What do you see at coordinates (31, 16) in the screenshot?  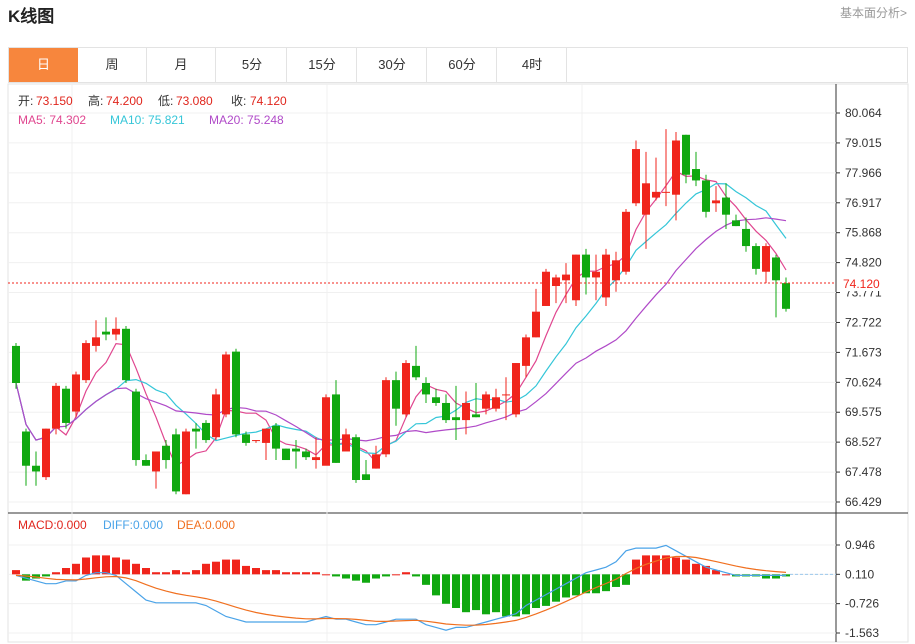 I see `page-title: K线图` at bounding box center [31, 16].